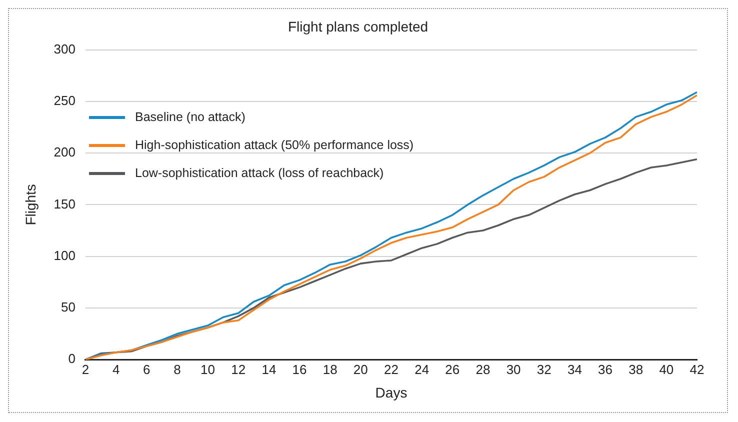 The width and height of the screenshot is (738, 422). Describe the element at coordinates (605, 369) in the screenshot. I see `x-tick-label: 36` at that location.